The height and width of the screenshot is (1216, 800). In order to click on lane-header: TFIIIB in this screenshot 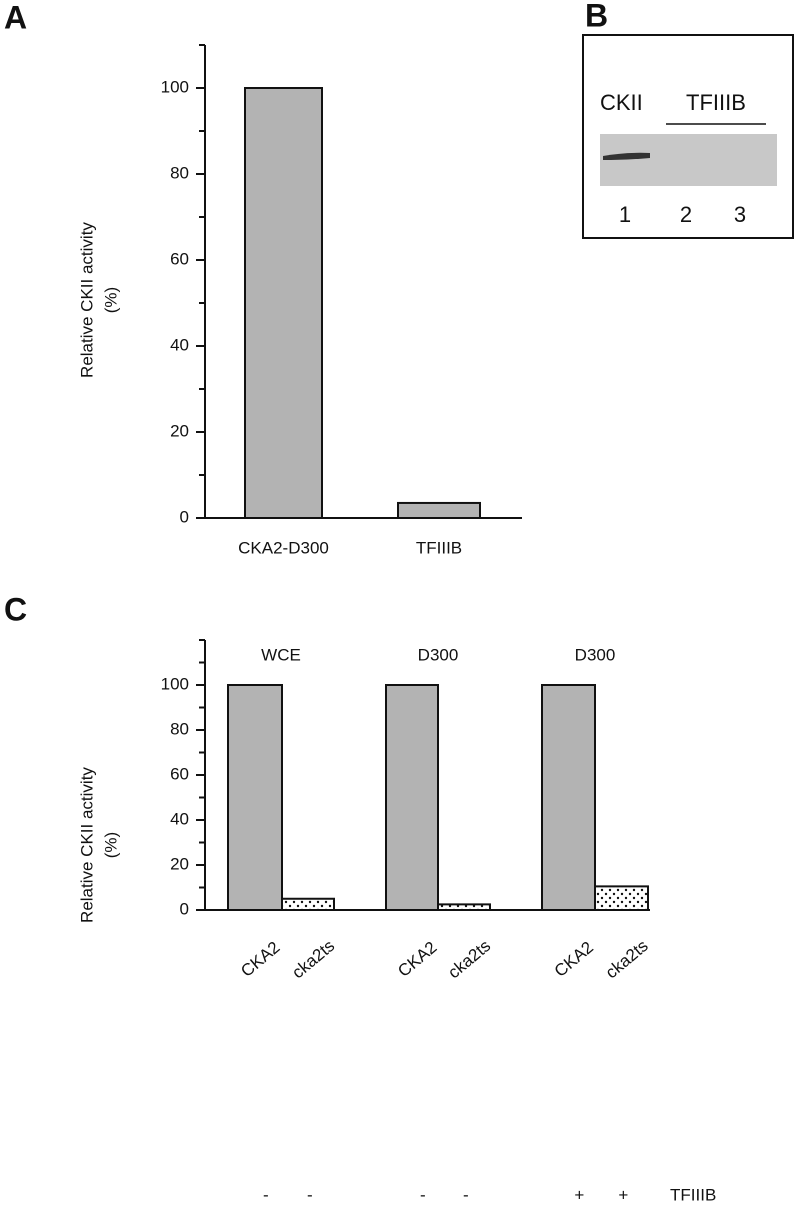, I will do `click(716, 102)`.